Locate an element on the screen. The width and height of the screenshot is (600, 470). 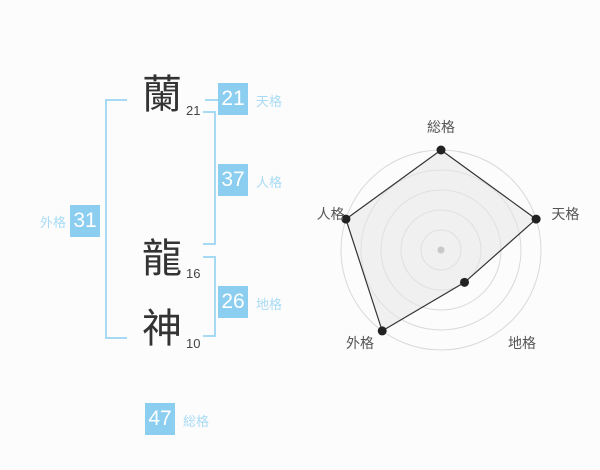
chikaku-bracket is located at coordinates (209, 296).